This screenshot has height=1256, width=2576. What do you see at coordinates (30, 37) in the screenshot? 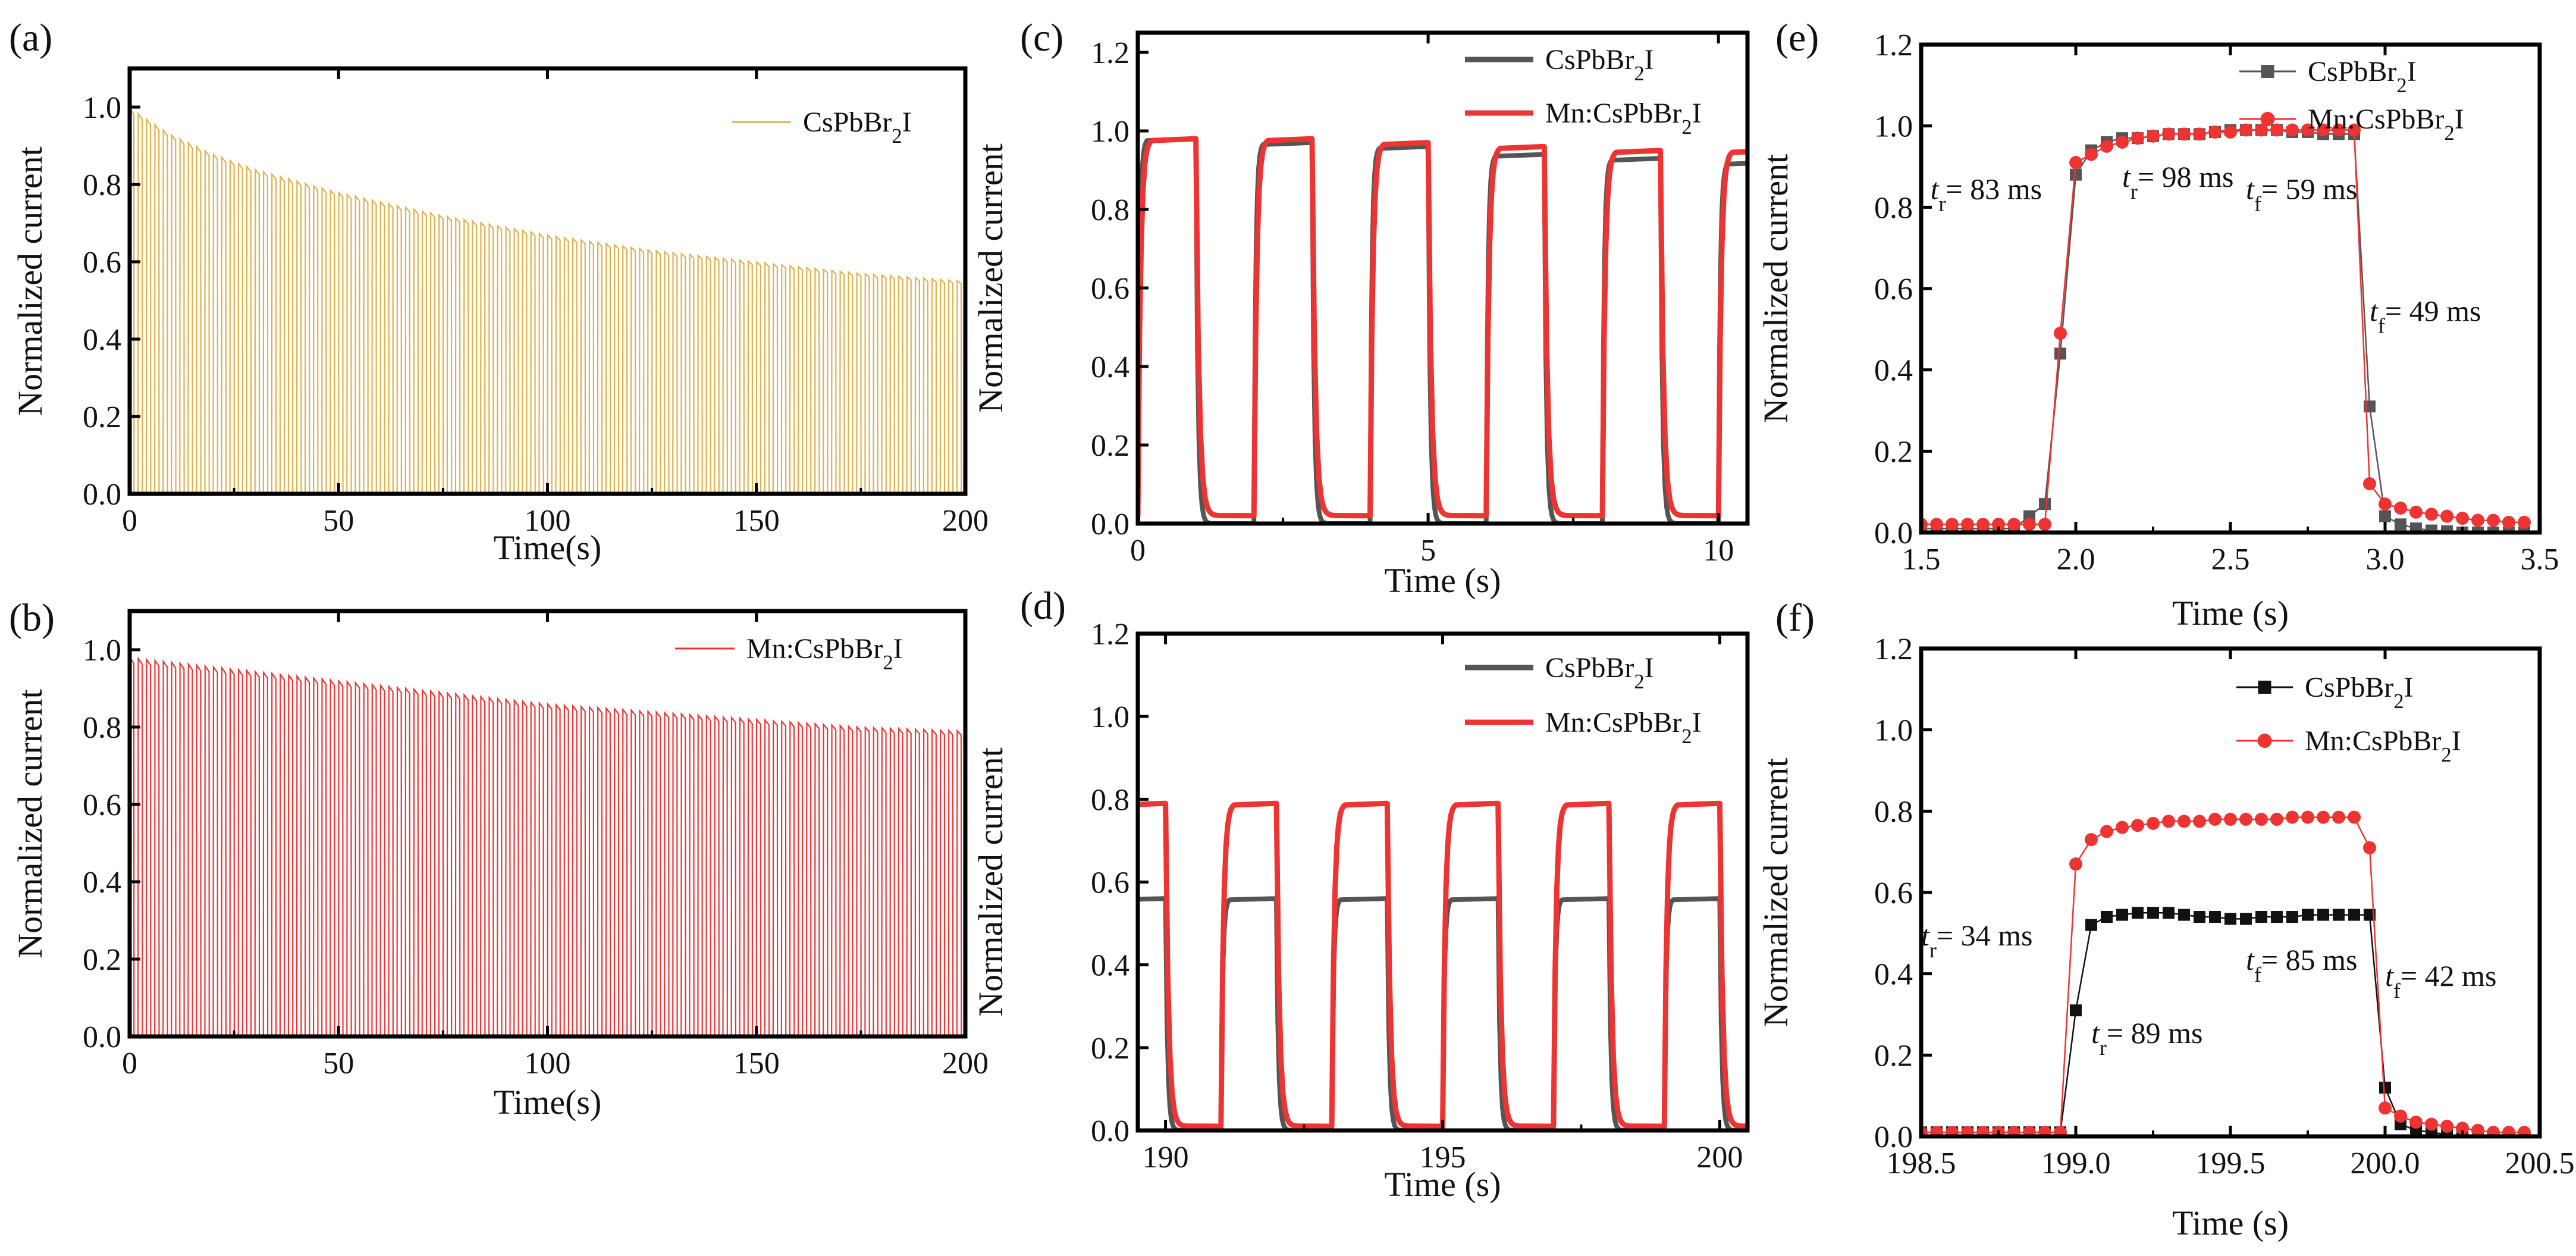
I see `panel-label: (a)` at bounding box center [30, 37].